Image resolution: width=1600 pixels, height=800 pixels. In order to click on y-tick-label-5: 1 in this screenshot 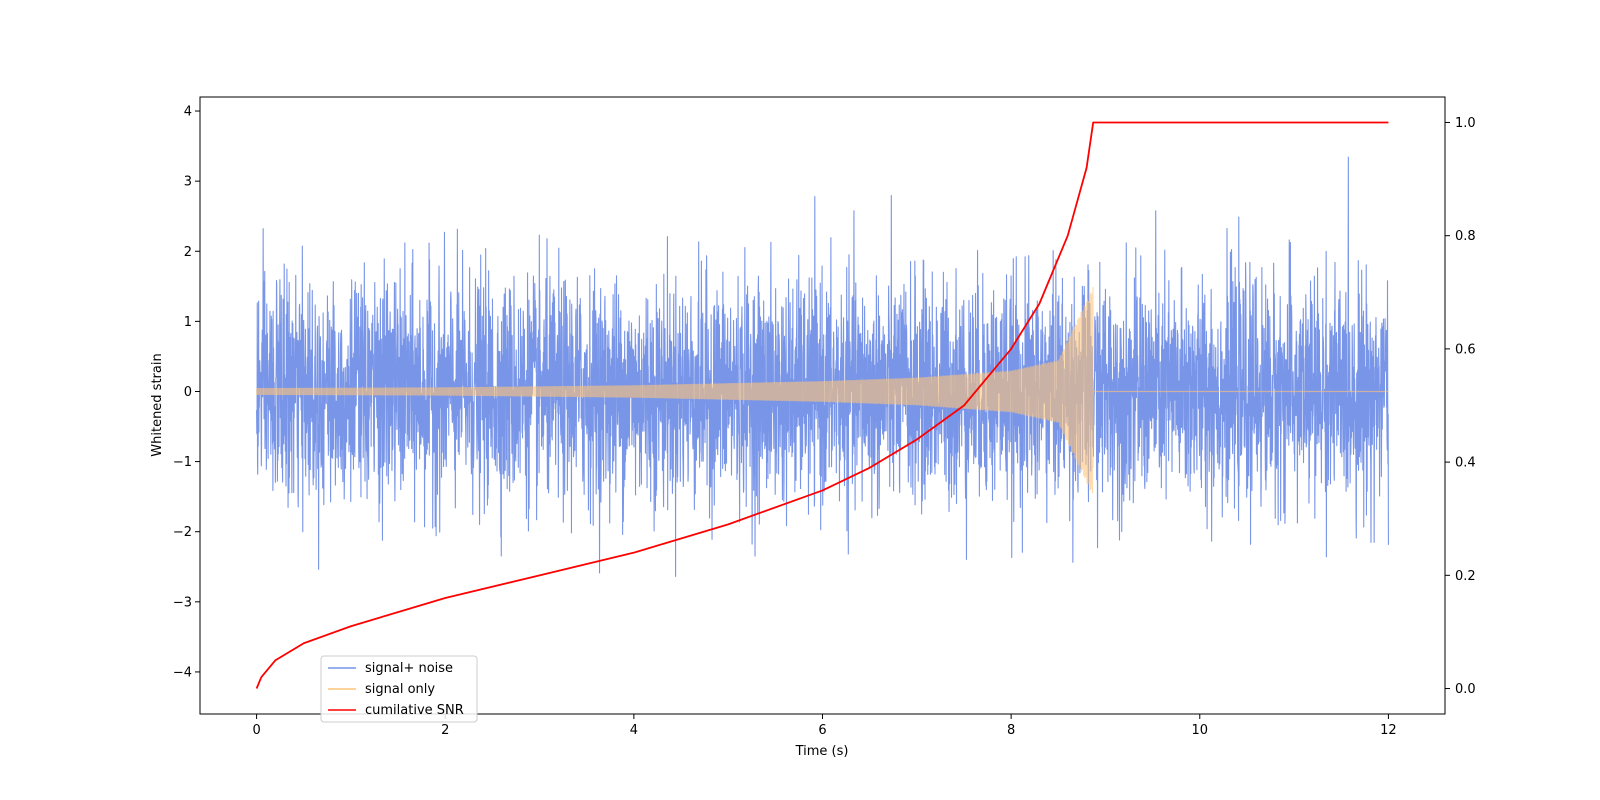, I will do `click(188, 322)`.